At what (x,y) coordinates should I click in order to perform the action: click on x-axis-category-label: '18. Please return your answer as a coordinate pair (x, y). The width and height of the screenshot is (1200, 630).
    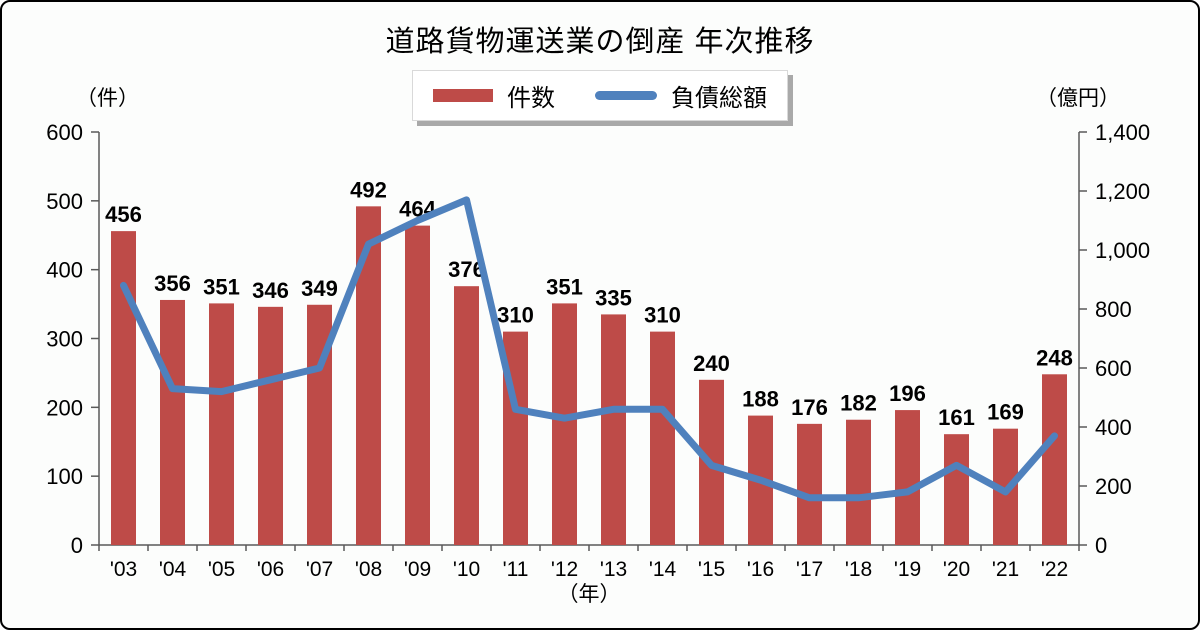
    Looking at the image, I should click on (858, 569).